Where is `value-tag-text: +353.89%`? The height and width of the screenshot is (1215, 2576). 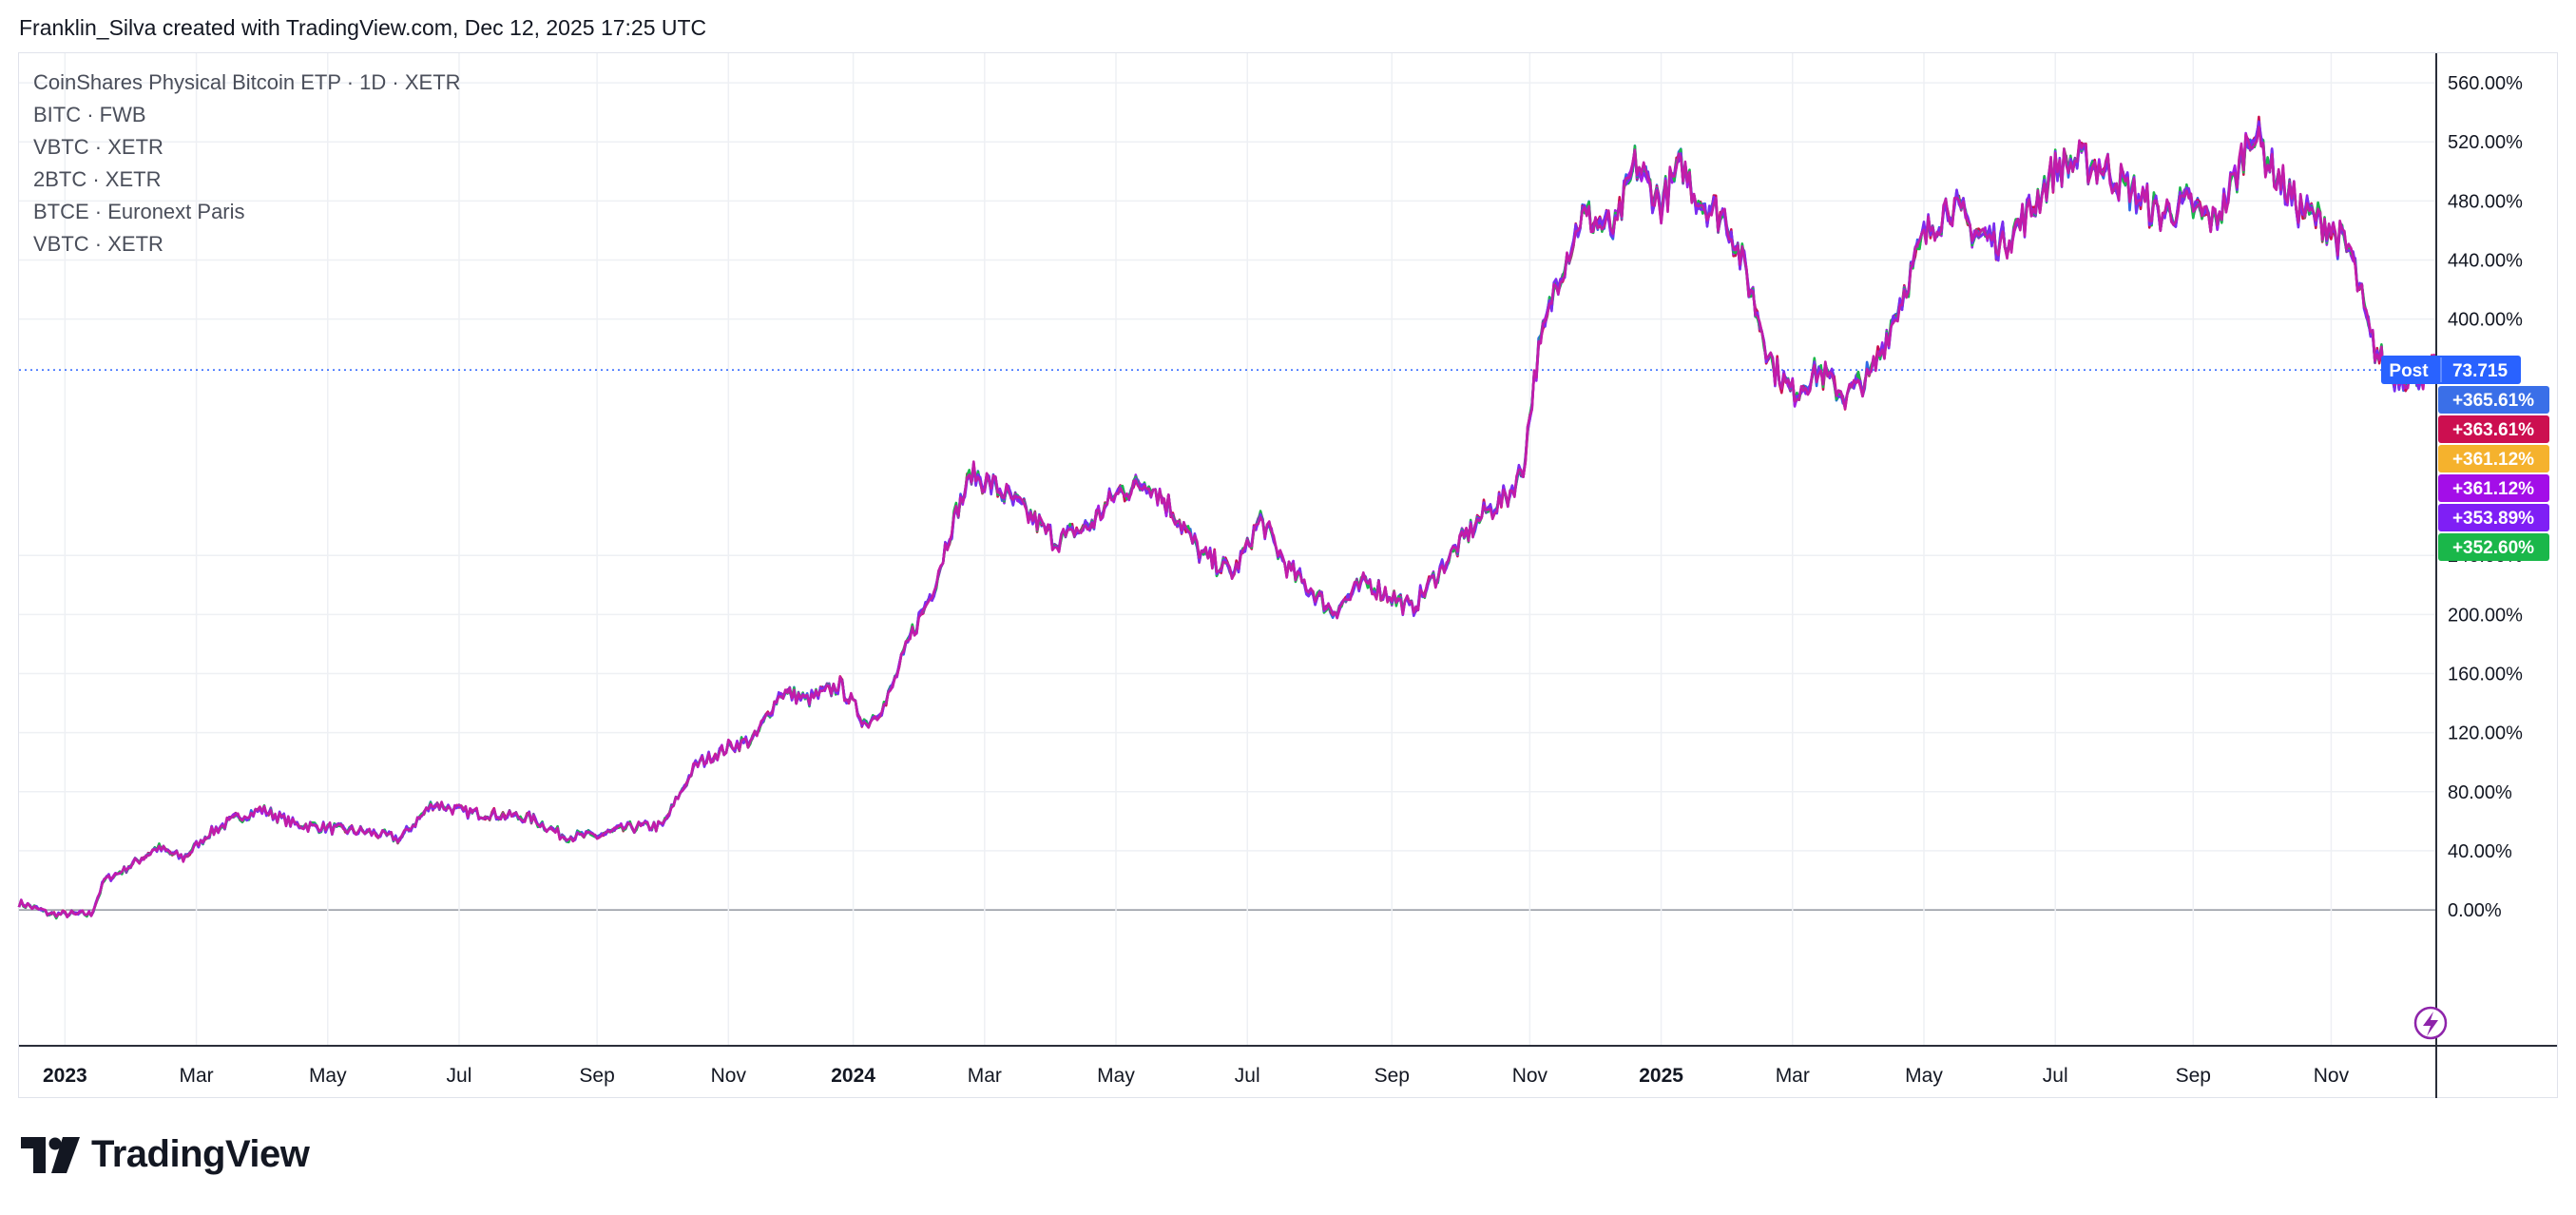 value-tag-text: +353.89% is located at coordinates (2493, 519).